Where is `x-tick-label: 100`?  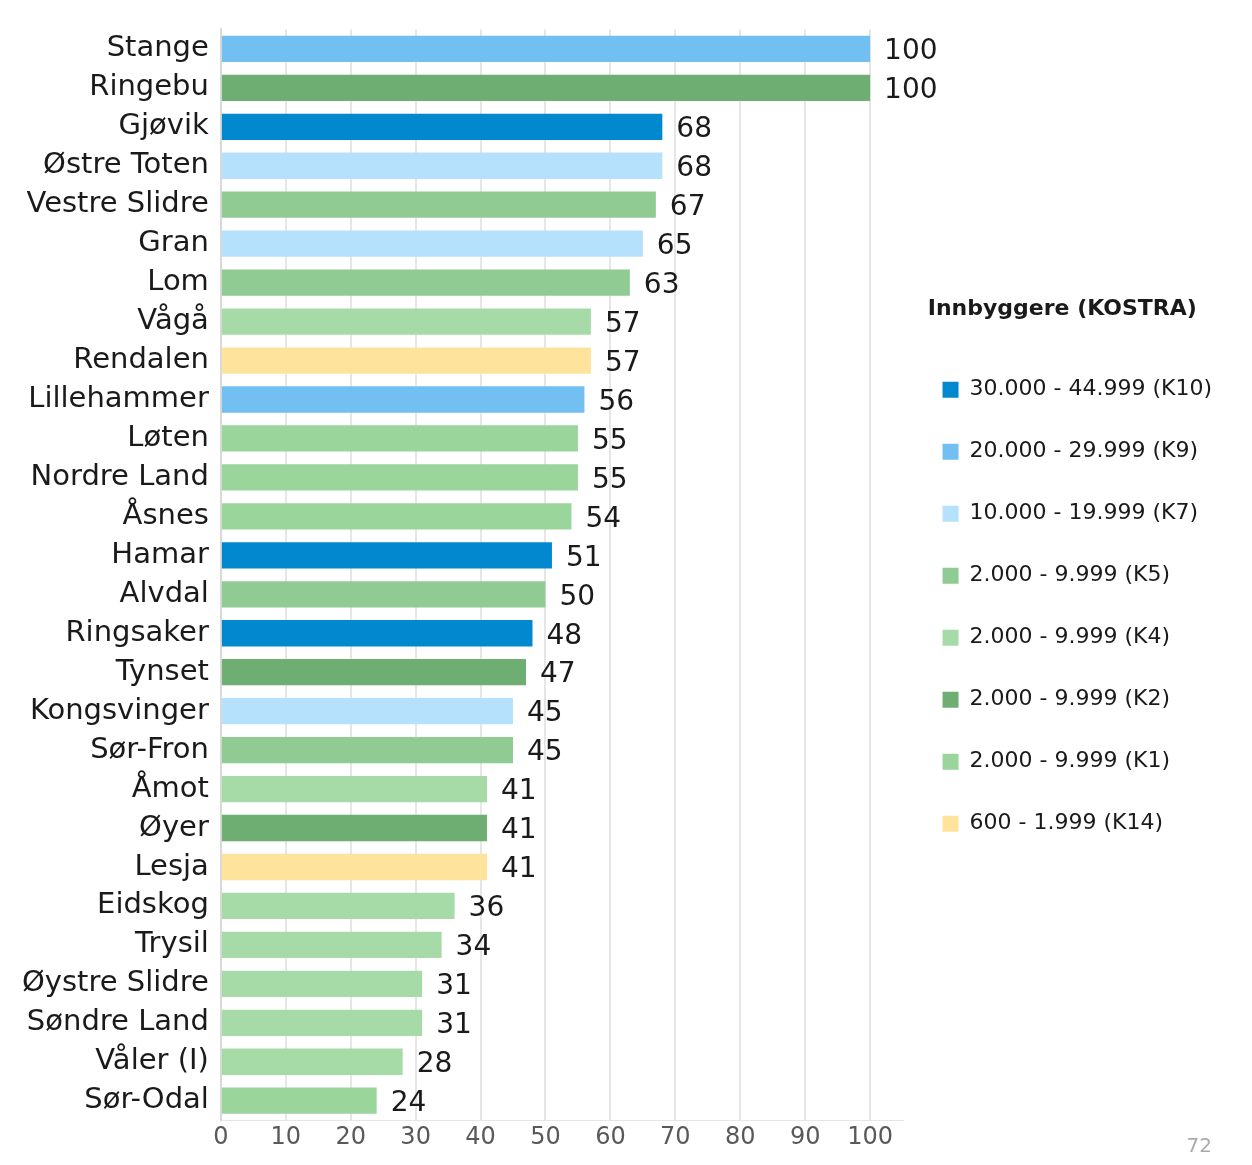
x-tick-label: 100 is located at coordinates (870, 1135).